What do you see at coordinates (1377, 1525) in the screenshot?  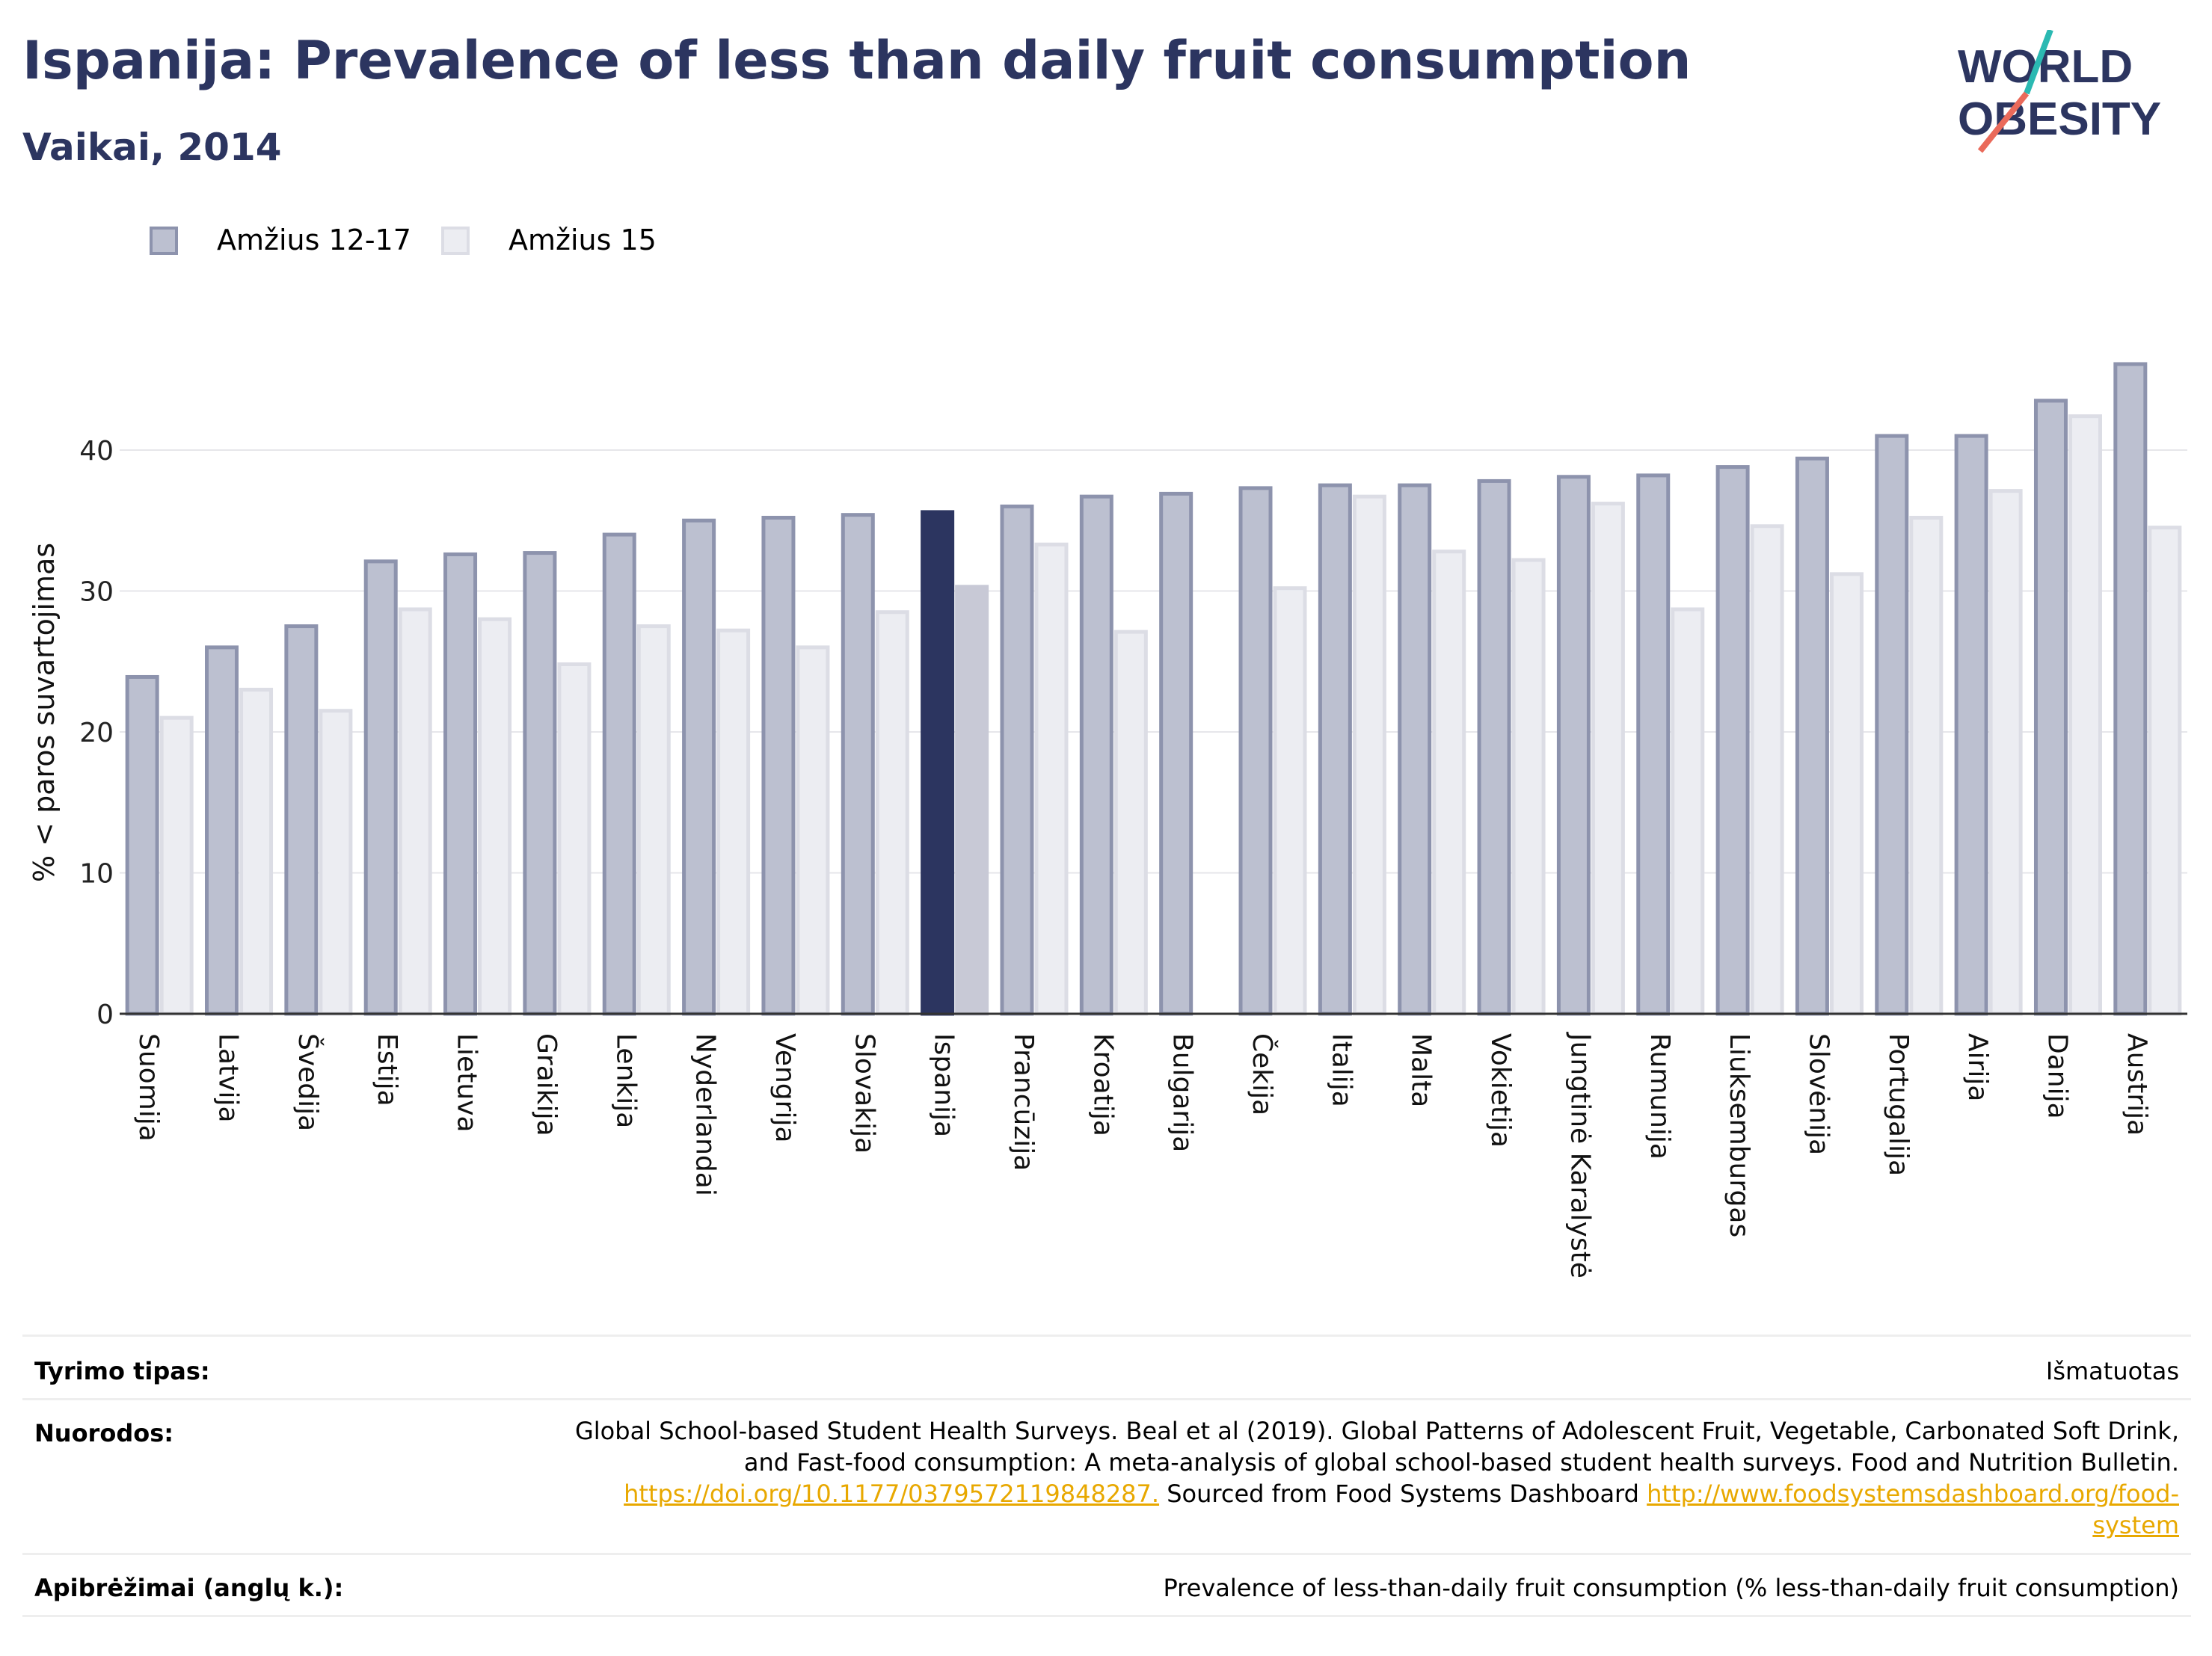 I see `references-line4: system` at bounding box center [1377, 1525].